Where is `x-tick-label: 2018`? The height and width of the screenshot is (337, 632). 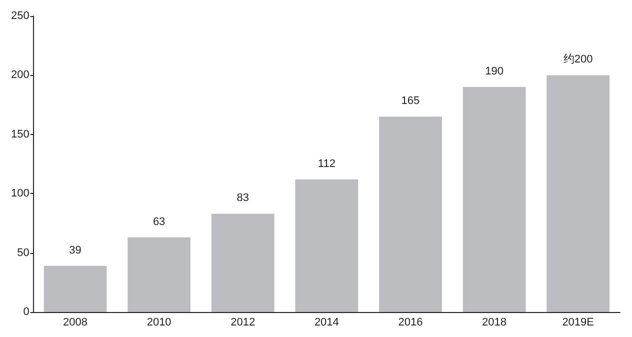 x-tick-label: 2018 is located at coordinates (494, 322).